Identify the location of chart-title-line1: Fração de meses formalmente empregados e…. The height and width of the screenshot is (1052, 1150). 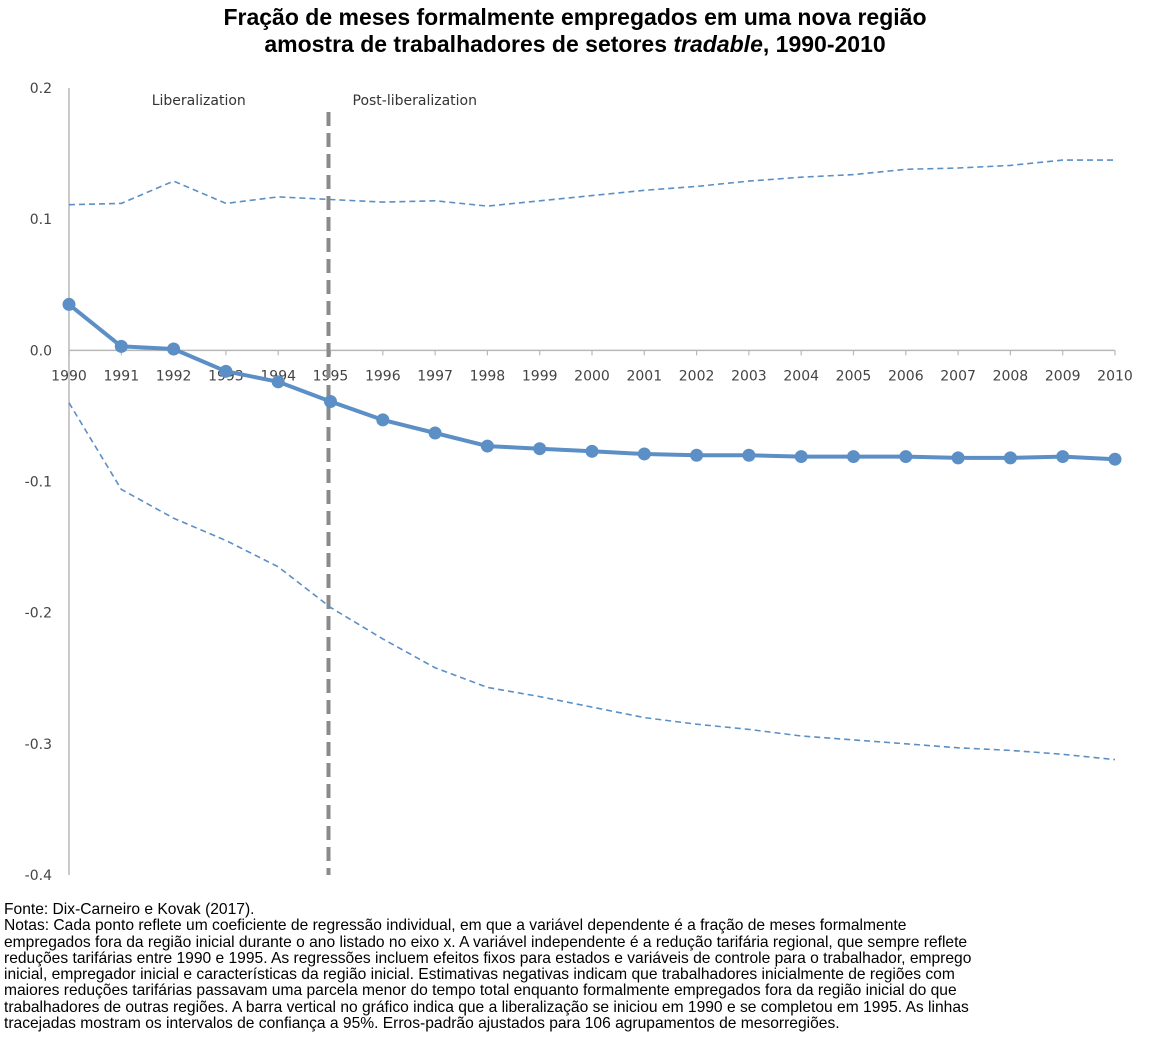
(575, 17).